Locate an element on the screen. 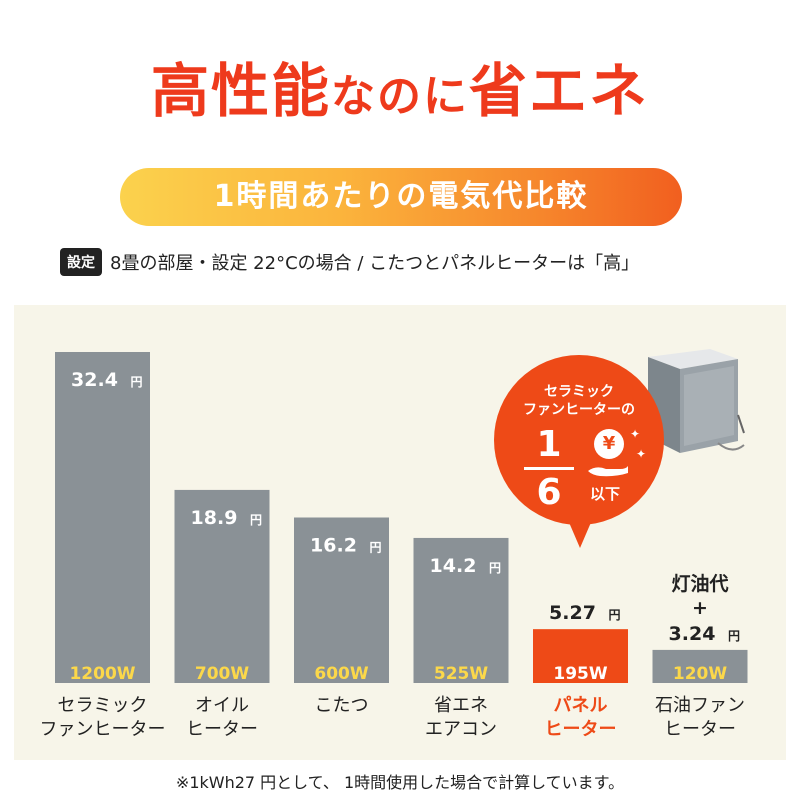 The width and height of the screenshot is (800, 800). watt-label: 195W is located at coordinates (580, 674).